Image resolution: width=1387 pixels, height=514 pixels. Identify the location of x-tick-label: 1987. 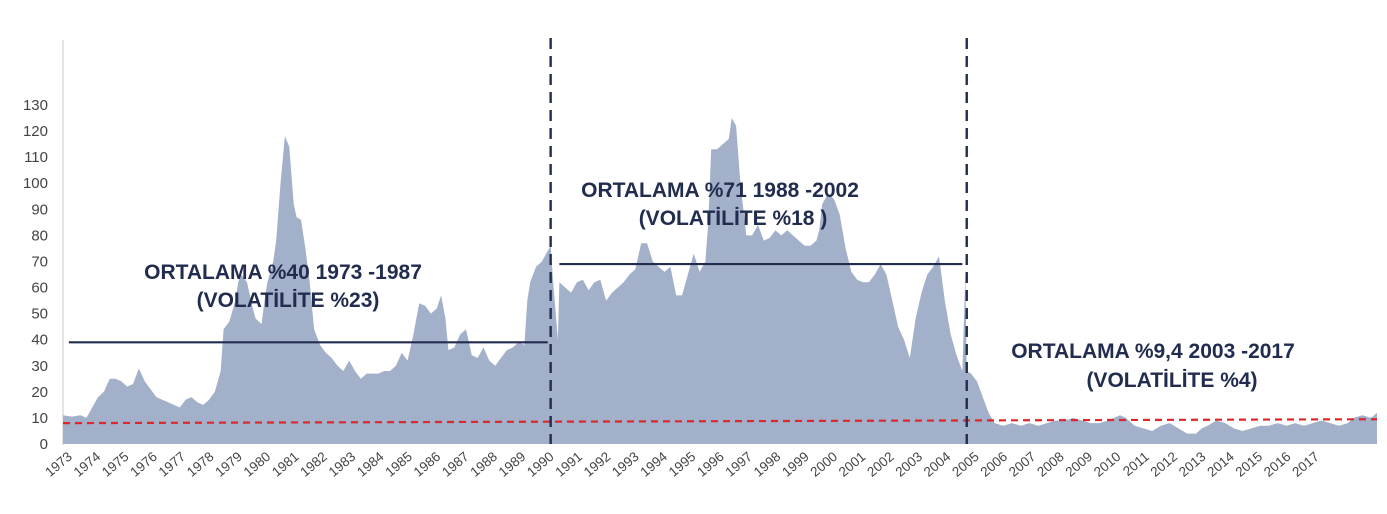
(455, 464).